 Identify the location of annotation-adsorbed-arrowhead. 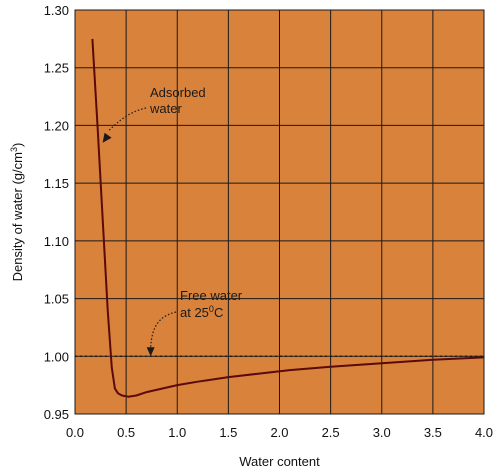
(107, 137).